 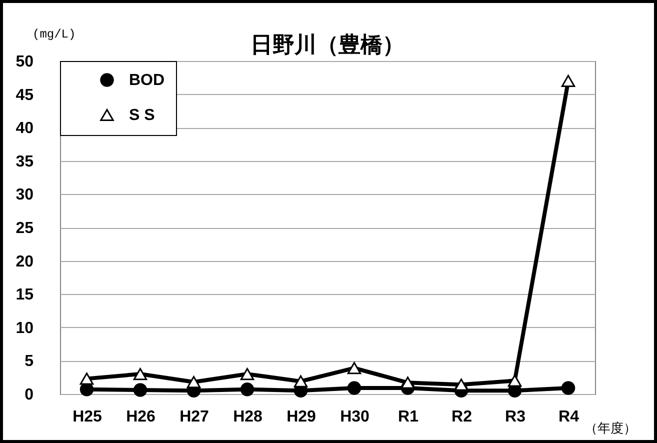 I want to click on x-tick-label: R1, so click(x=408, y=417).